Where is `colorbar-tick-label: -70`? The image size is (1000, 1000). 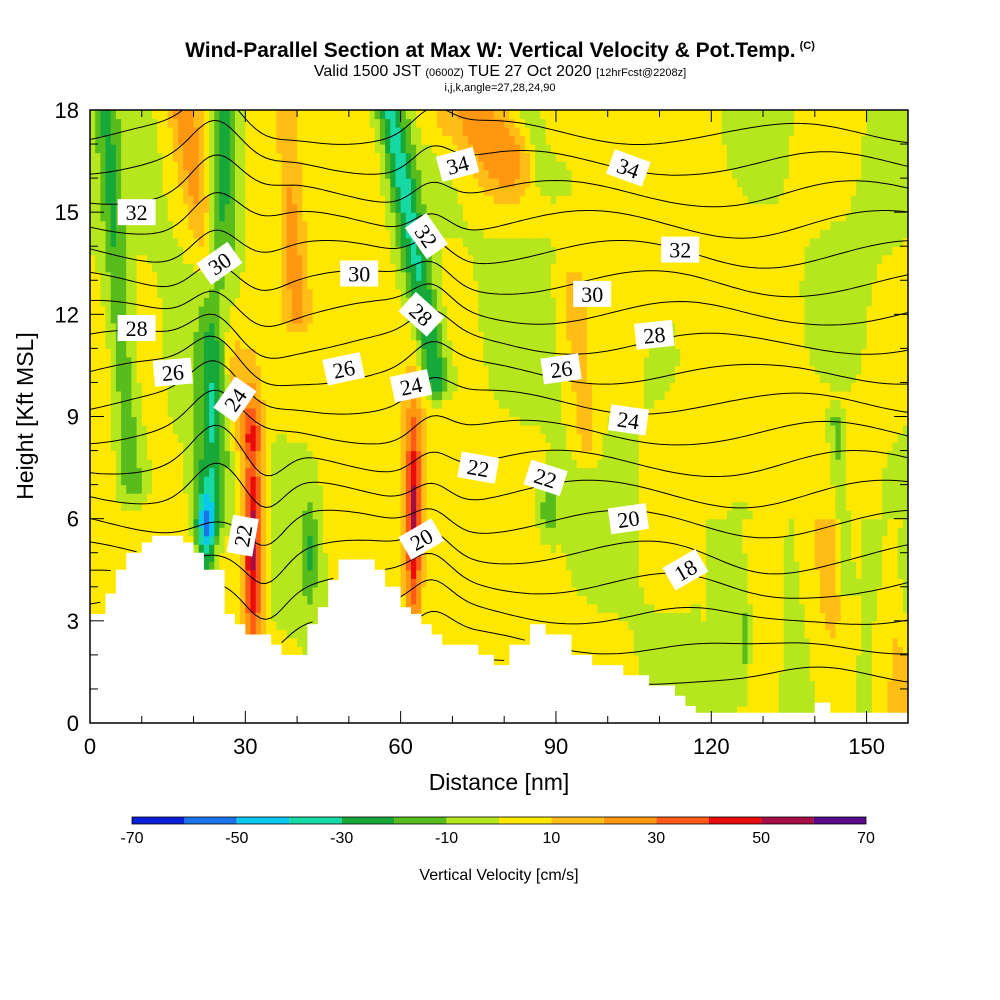
colorbar-tick-label: -70 is located at coordinates (131, 838).